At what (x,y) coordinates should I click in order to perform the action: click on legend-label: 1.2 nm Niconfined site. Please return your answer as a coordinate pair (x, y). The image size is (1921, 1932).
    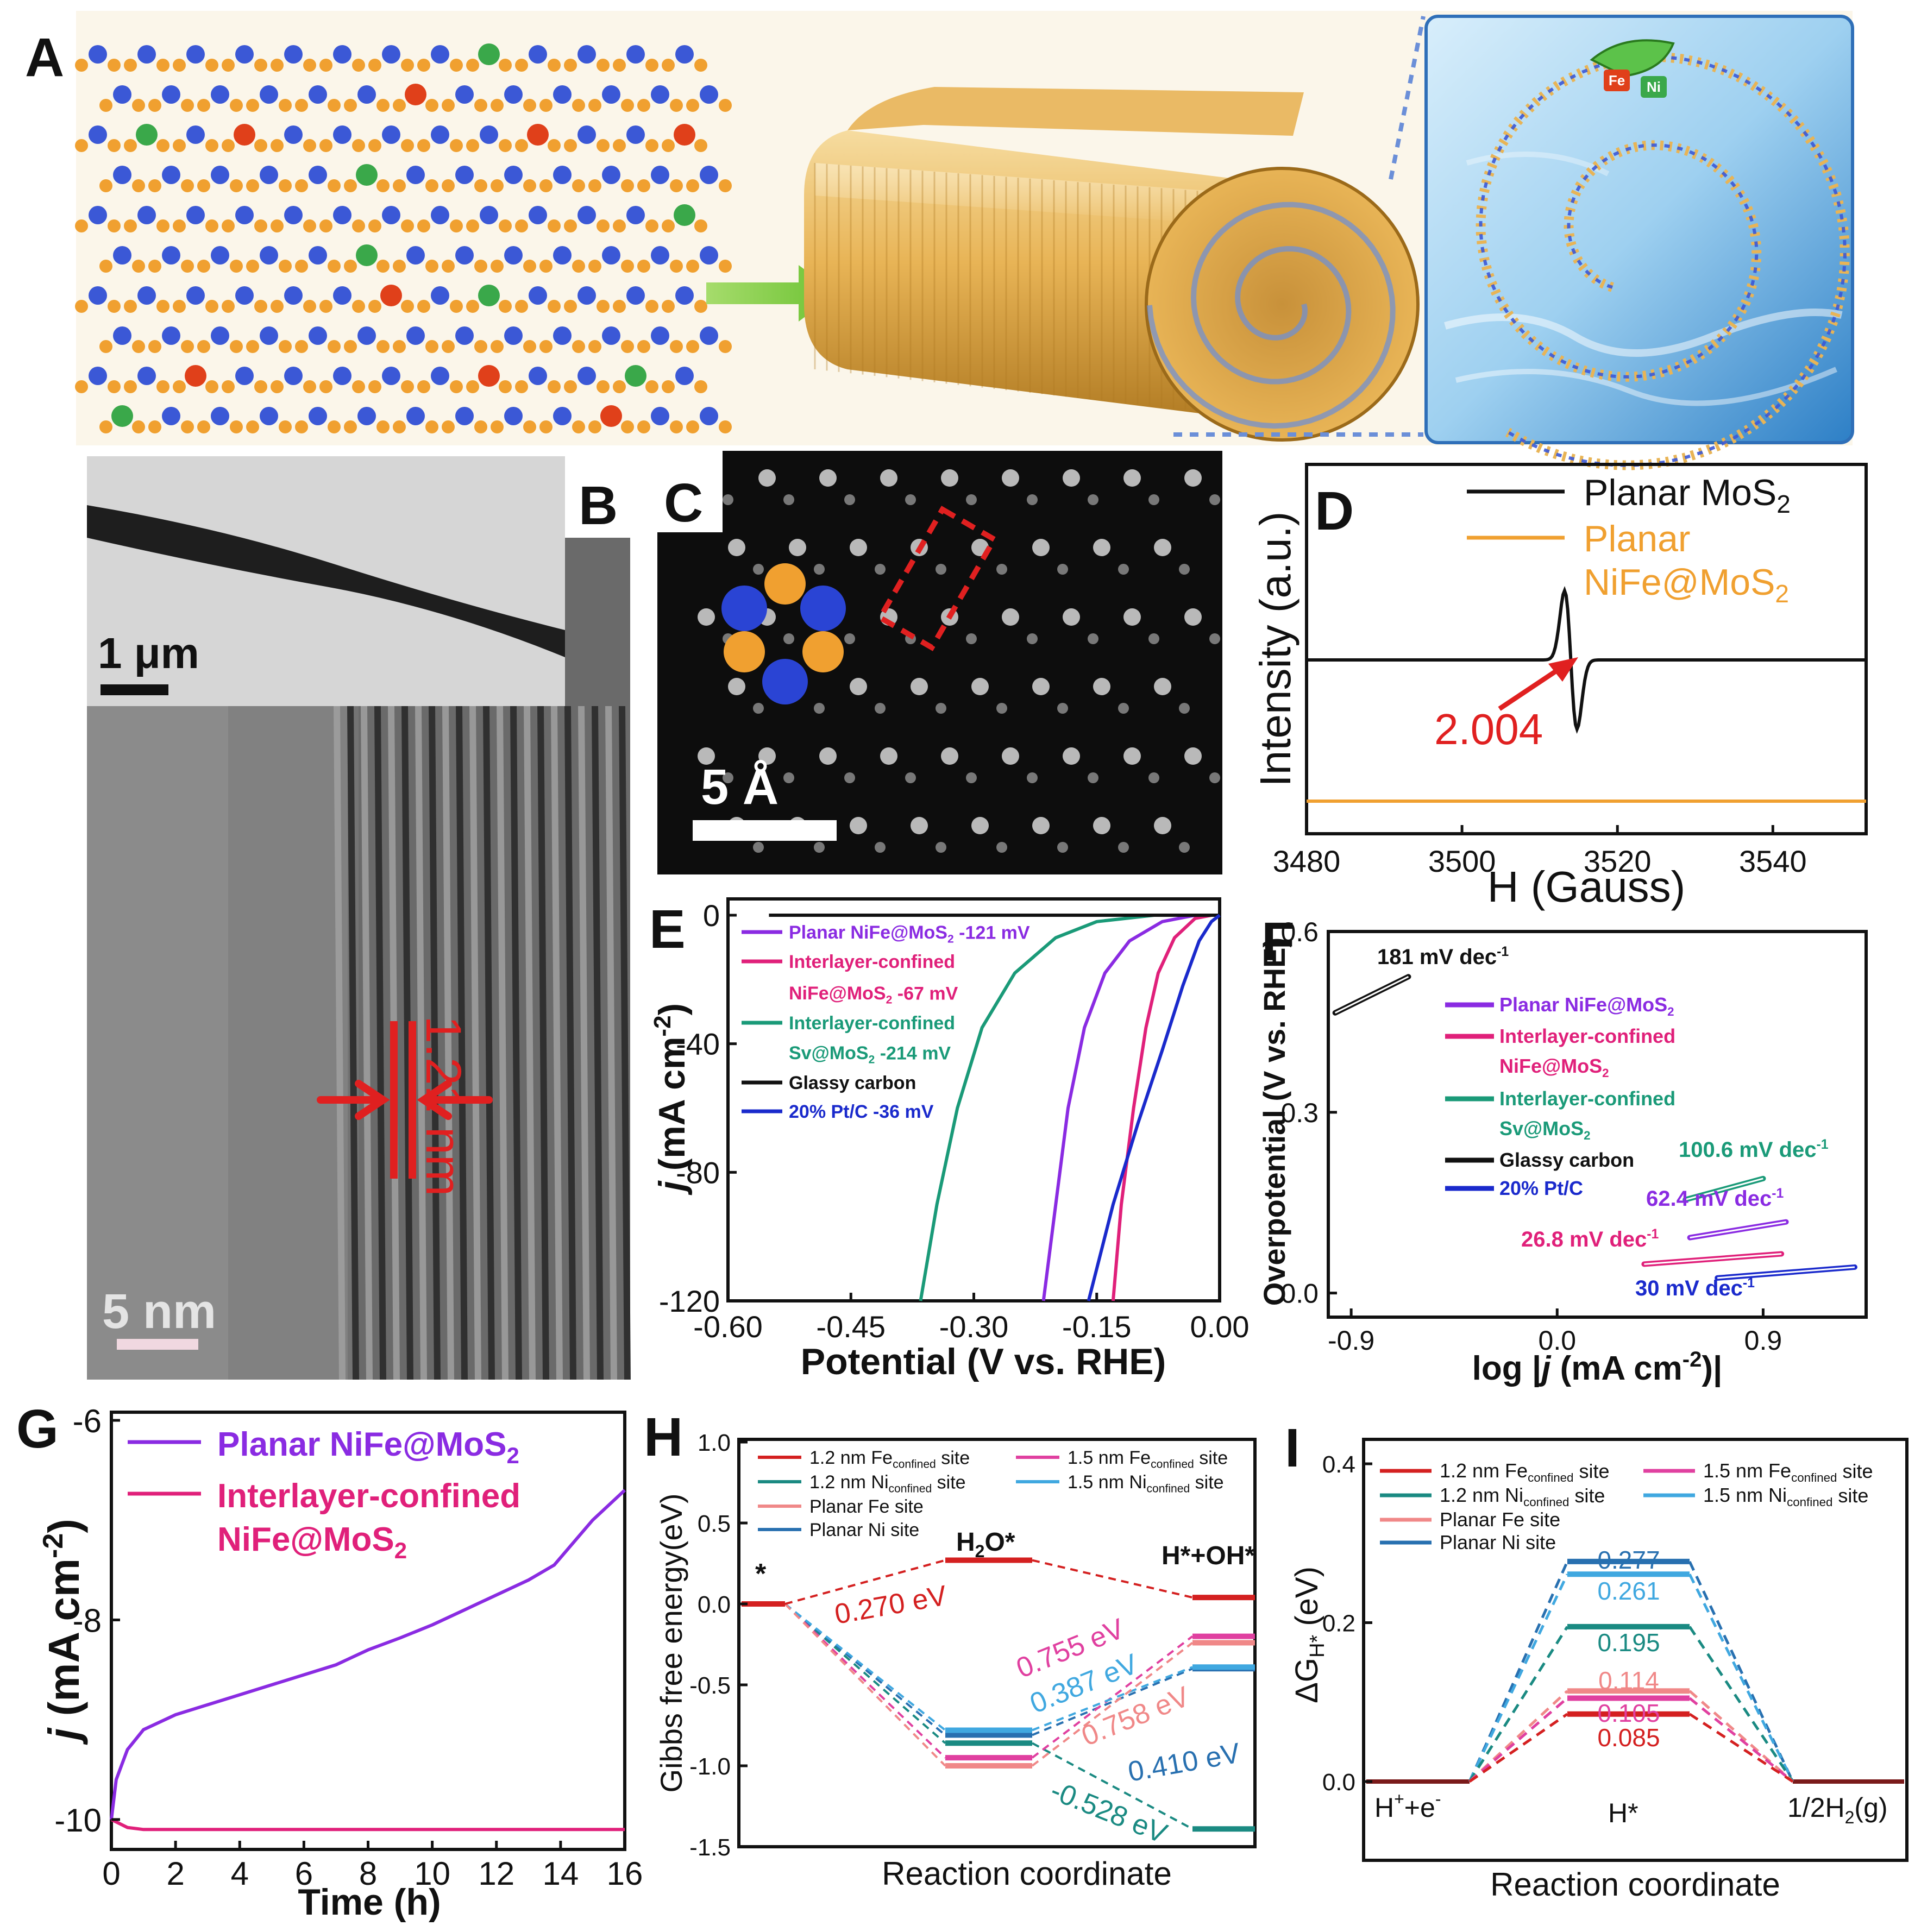
    Looking at the image, I should click on (1522, 1496).